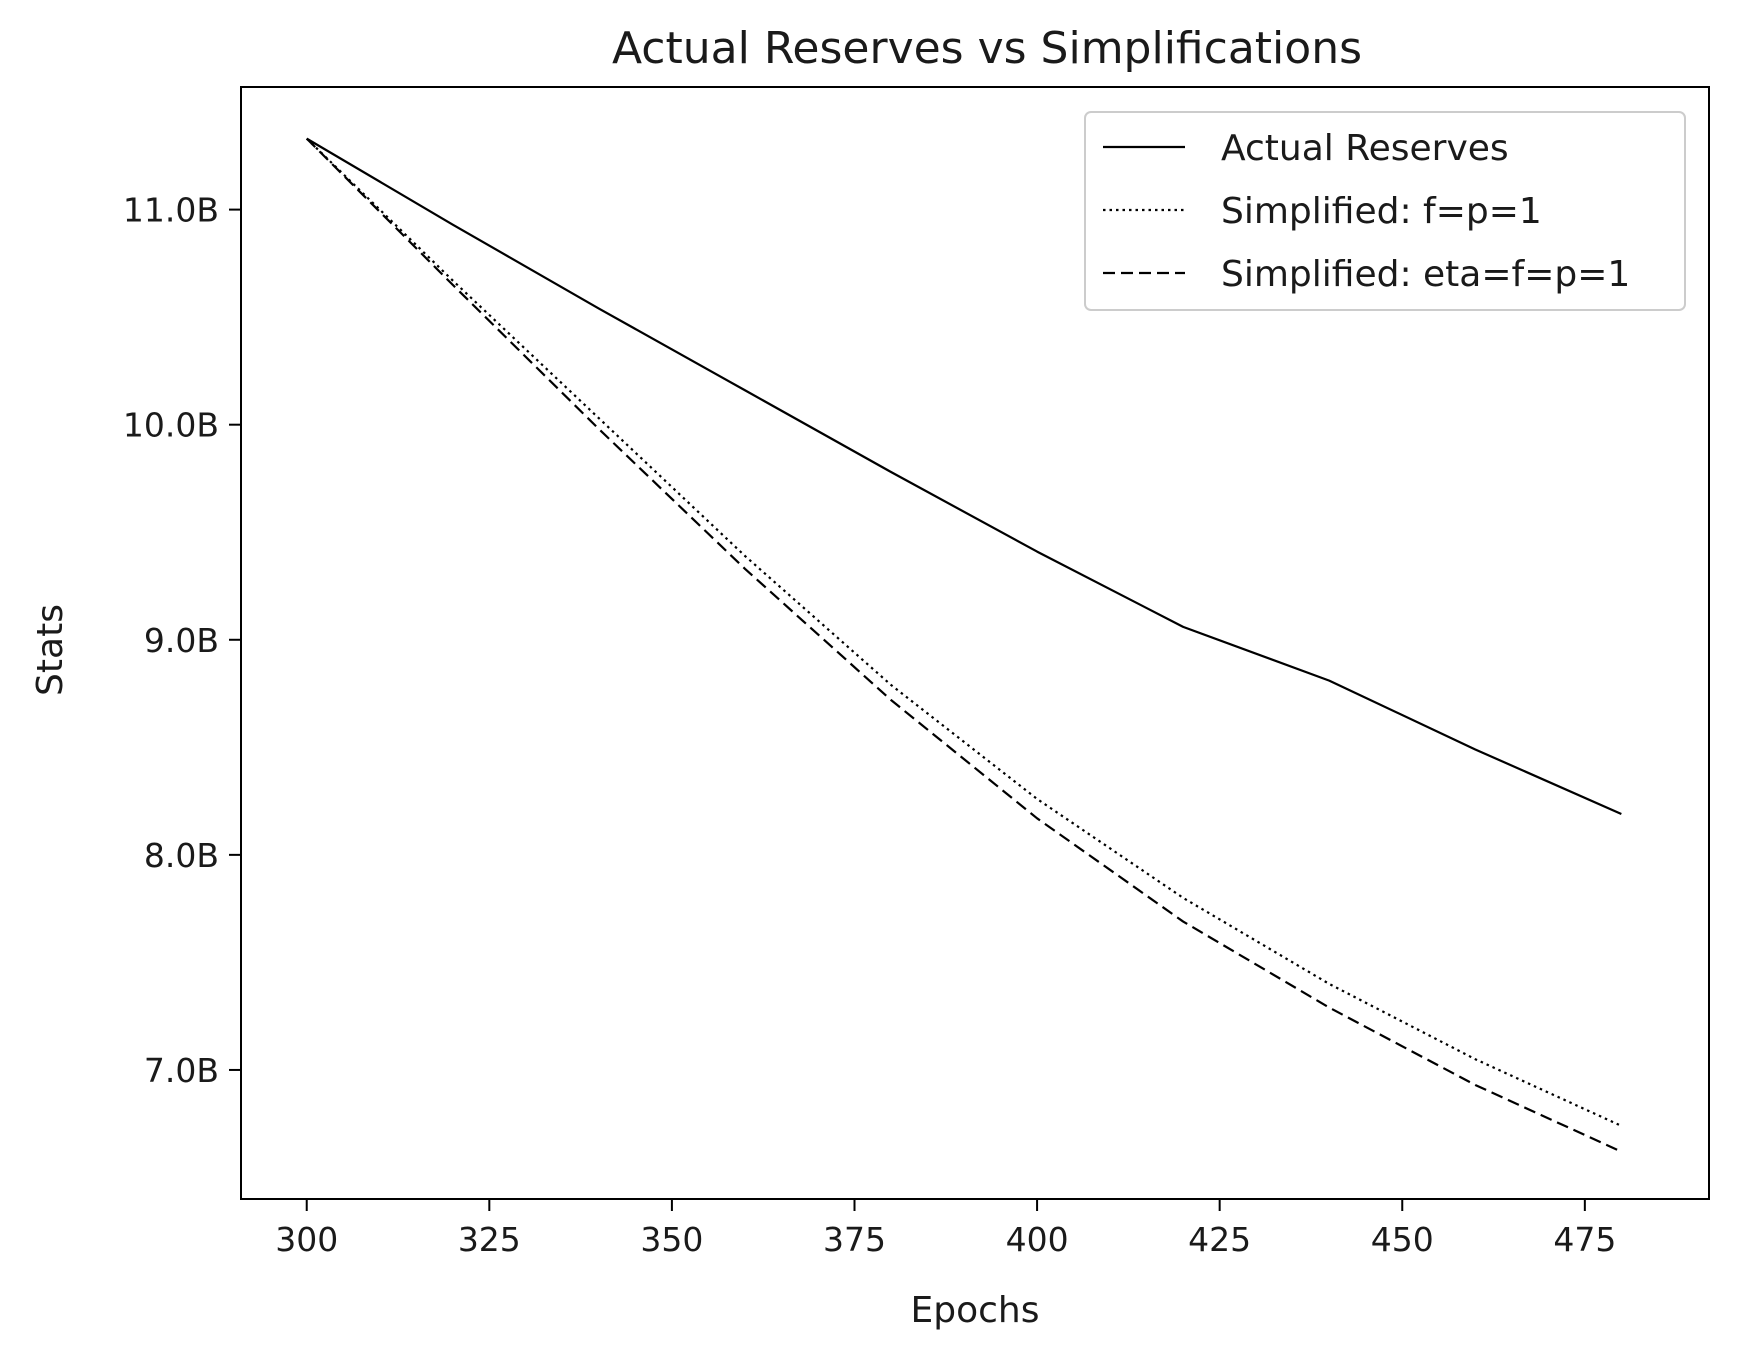  What do you see at coordinates (945, 1229) in the screenshot?
I see `x-axis-ticks: 300 325 350 375 400 425 450 475` at bounding box center [945, 1229].